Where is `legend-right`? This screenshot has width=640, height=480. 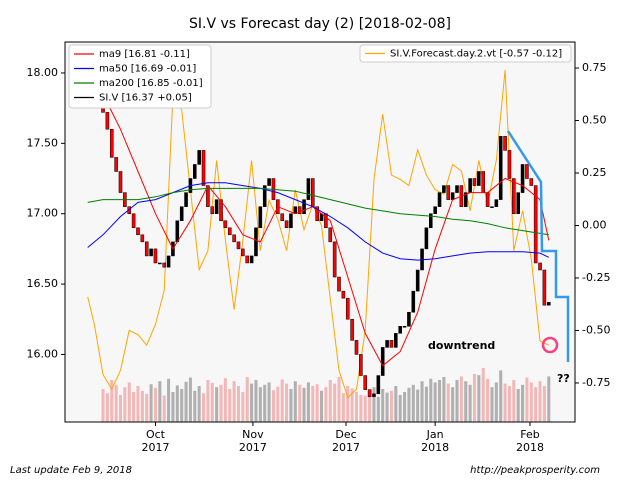 legend-right is located at coordinates (465, 53).